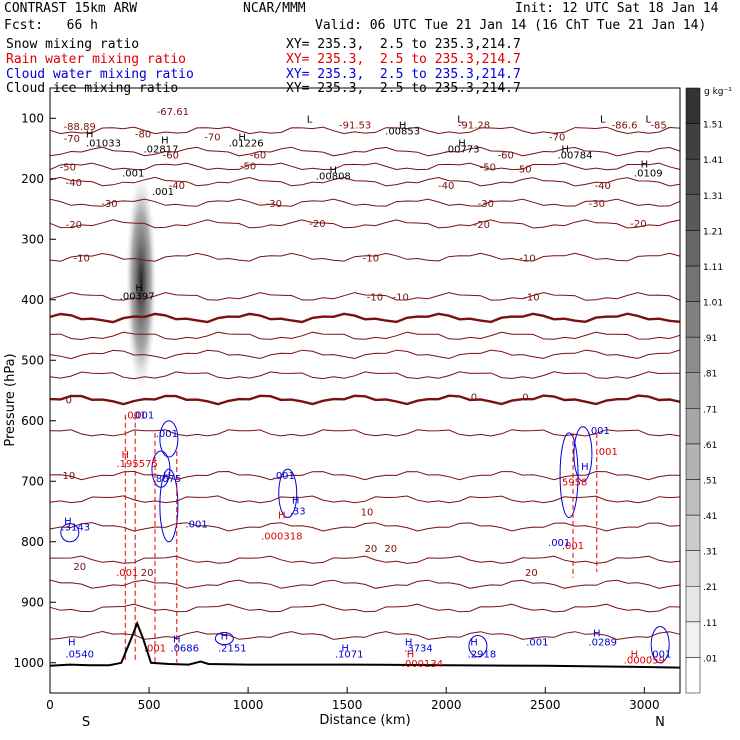 Image resolution: width=740 pixels, height=740 pixels. I want to click on temperature-label: -67.61, so click(173, 112).